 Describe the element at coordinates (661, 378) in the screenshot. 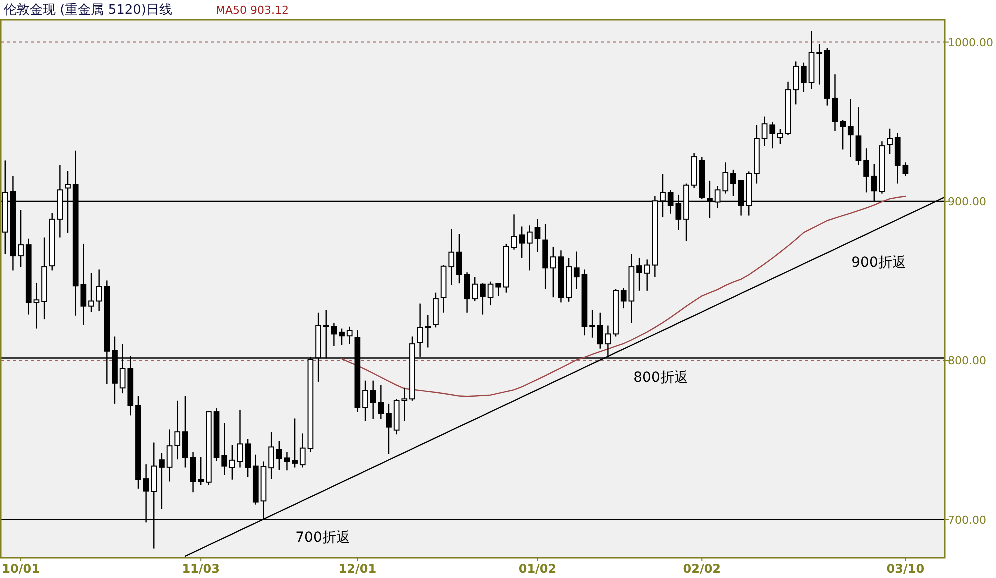

I see `annotation: 800折返` at that location.